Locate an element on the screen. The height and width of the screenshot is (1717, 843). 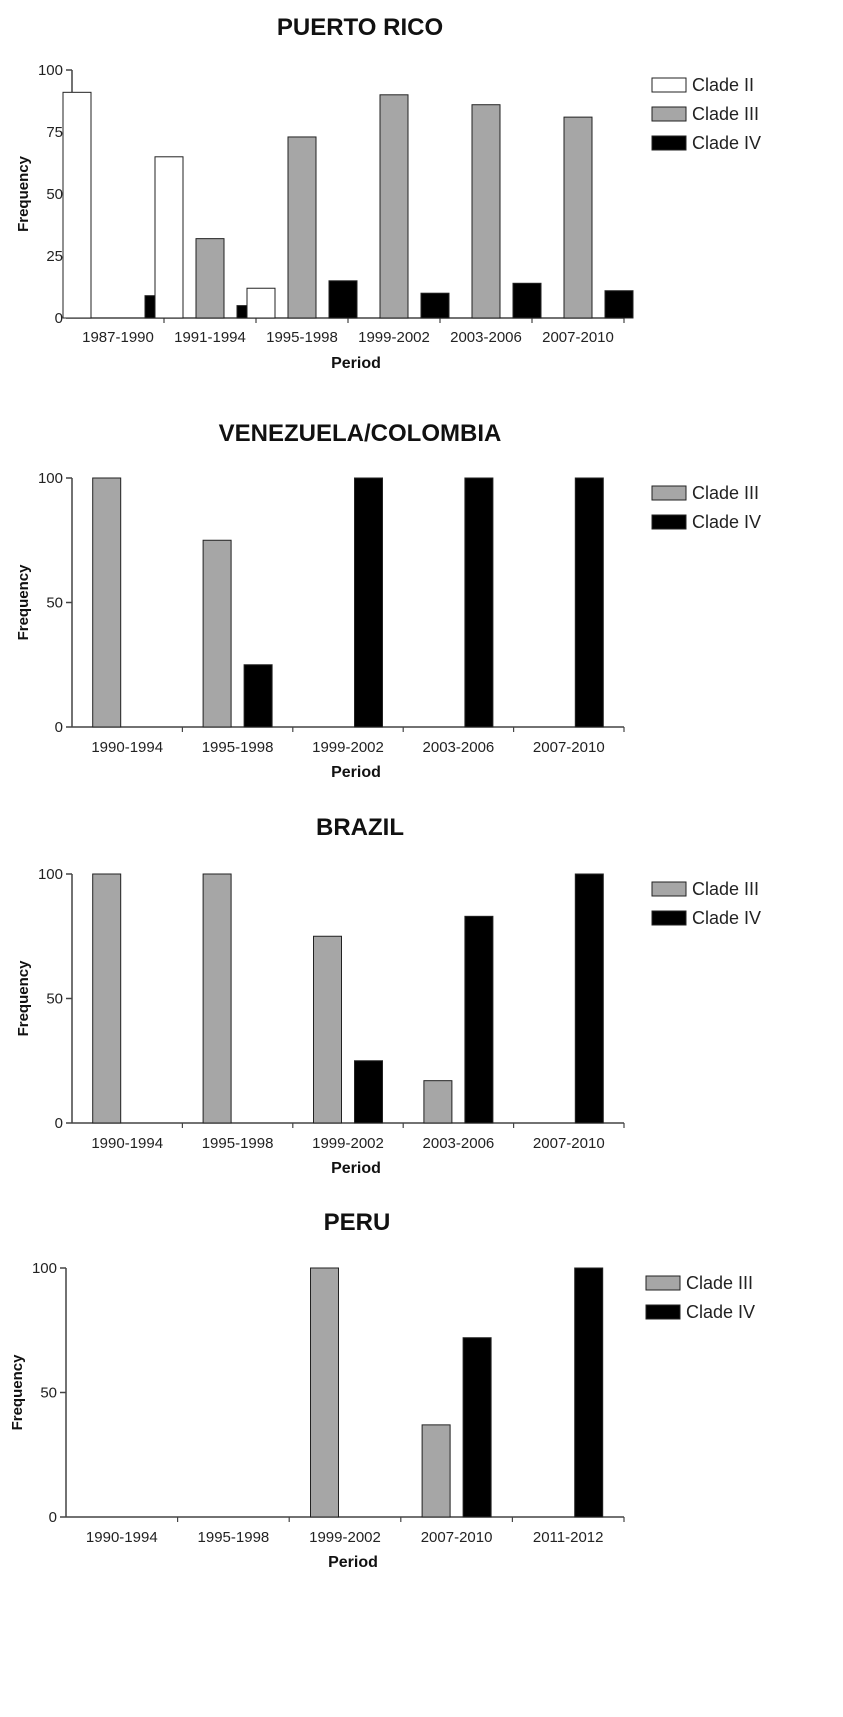
y-tick-label: 25 is located at coordinates (54, 256).